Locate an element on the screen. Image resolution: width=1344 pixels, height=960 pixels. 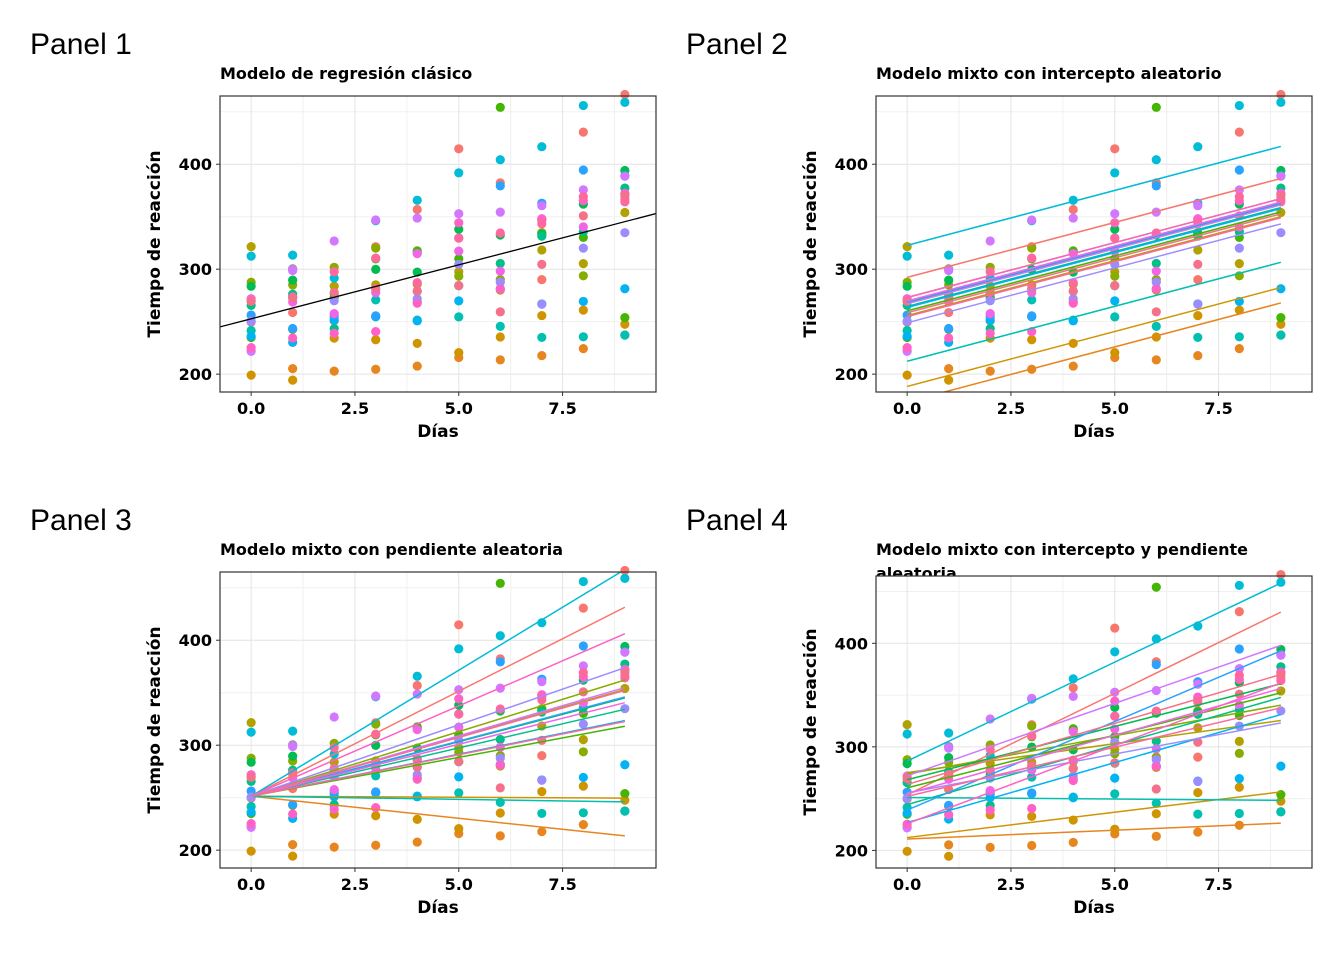
fit-lines is located at coordinates (1094, 711).